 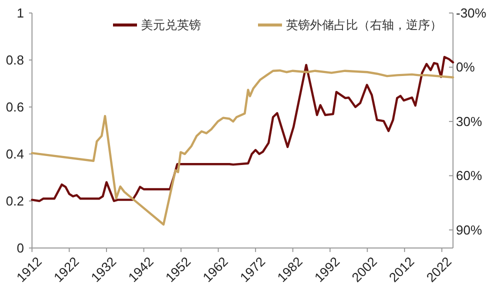 I want to click on y-tick-label: 0.4, so click(x=15, y=154).